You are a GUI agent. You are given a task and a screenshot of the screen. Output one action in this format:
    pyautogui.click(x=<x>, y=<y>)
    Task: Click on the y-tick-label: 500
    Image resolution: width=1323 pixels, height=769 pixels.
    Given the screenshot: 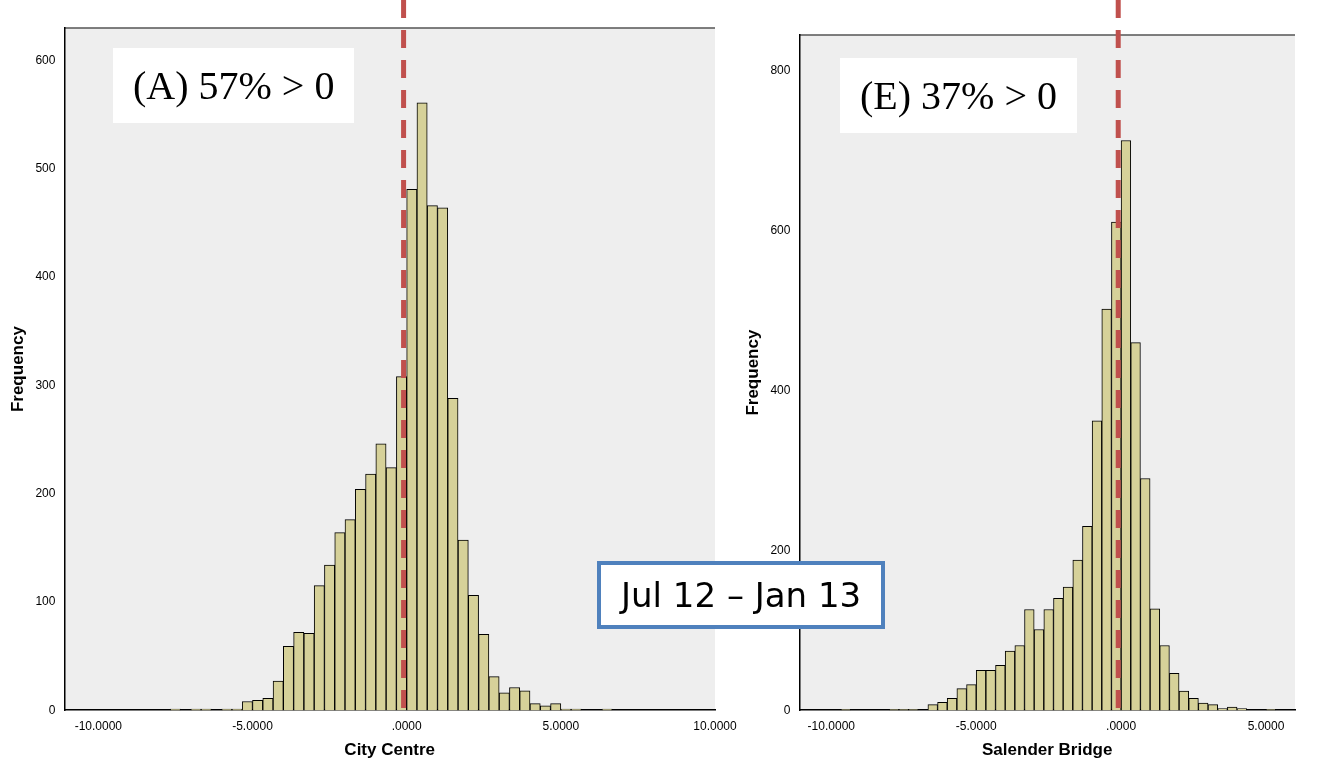 What is the action you would take?
    pyautogui.click(x=45, y=168)
    